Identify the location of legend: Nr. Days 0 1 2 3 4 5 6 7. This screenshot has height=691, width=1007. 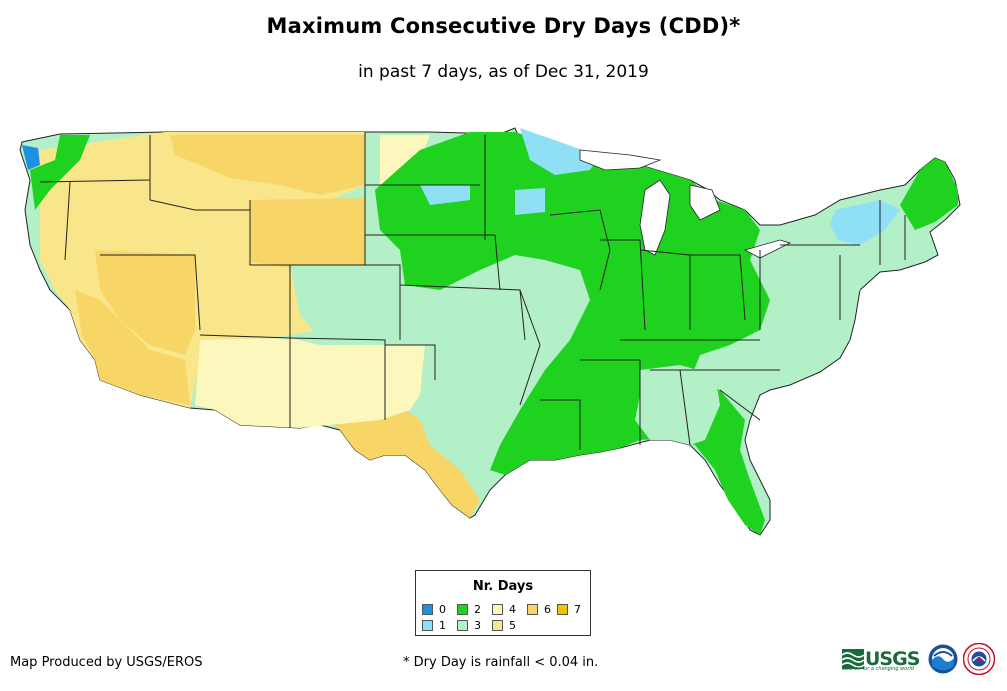
(503, 603).